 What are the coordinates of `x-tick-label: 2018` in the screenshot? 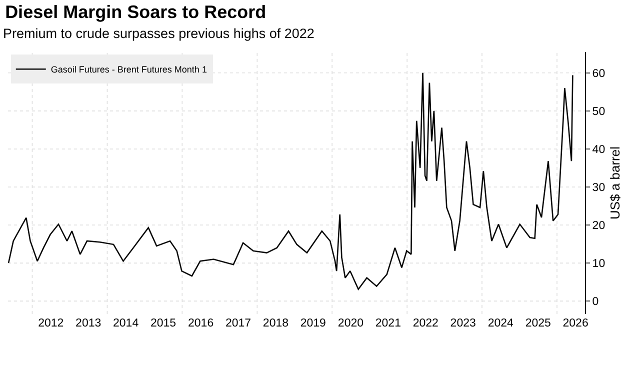 It's located at (275, 324).